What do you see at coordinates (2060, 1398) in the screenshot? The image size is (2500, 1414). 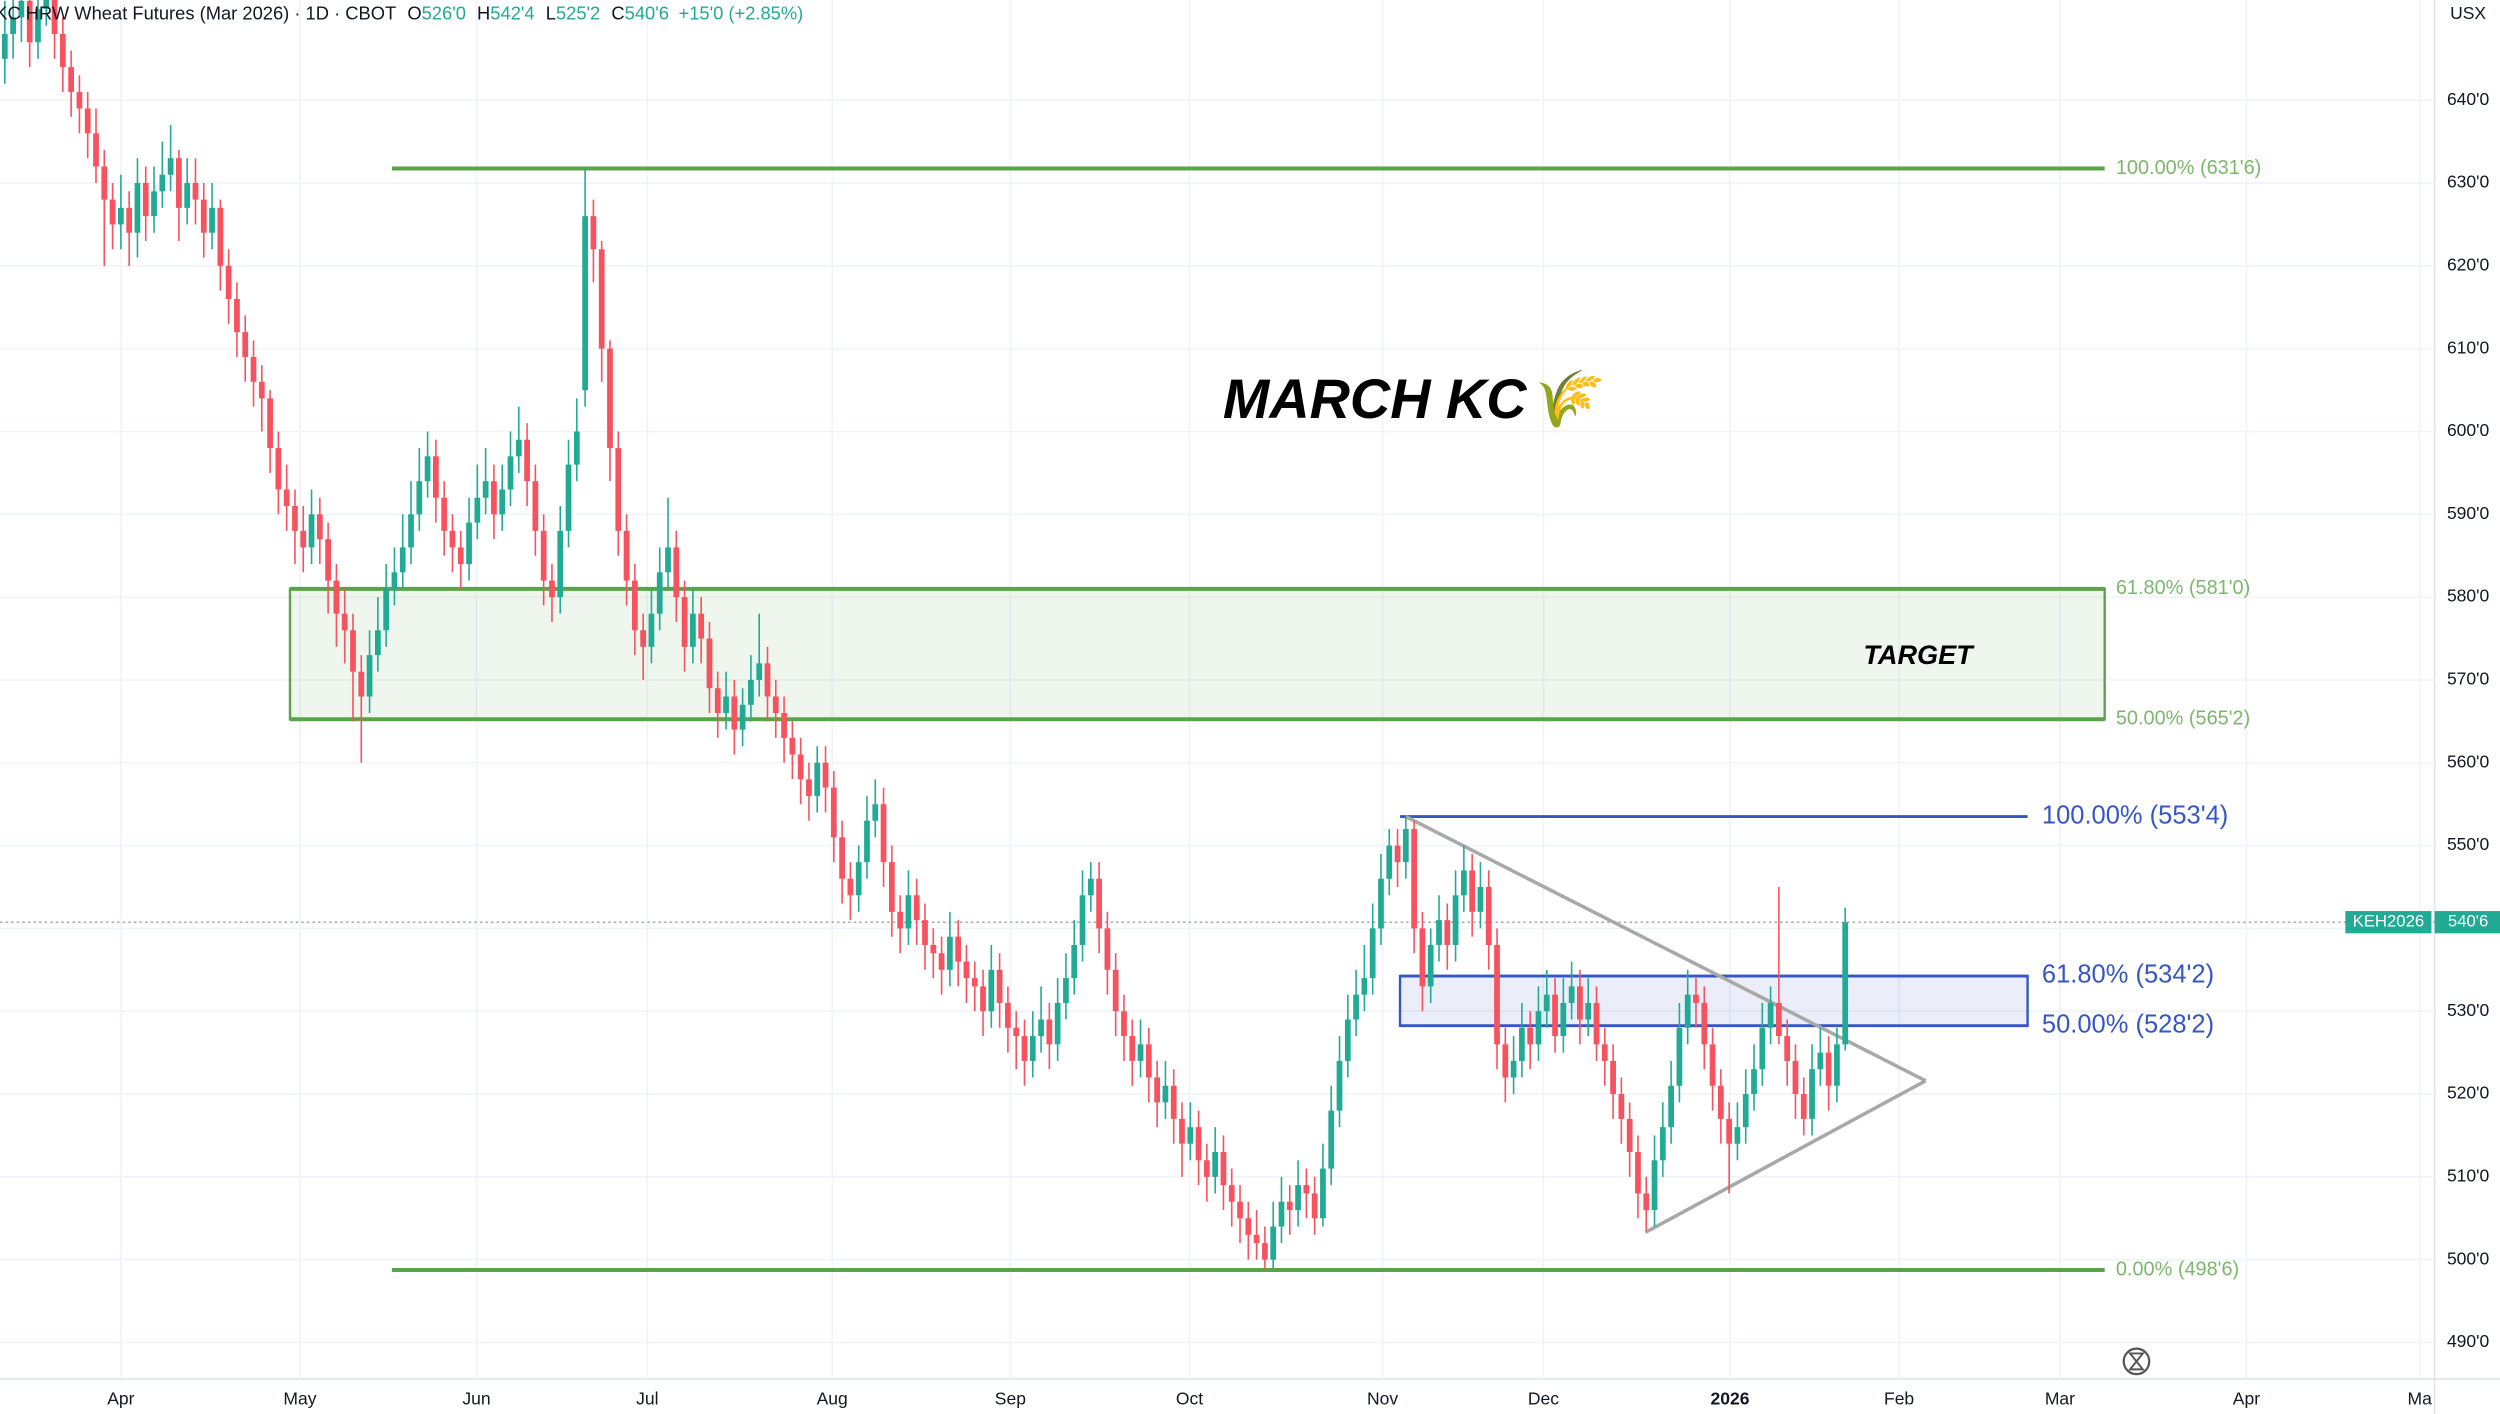 I see `x-tick-label: Mar` at bounding box center [2060, 1398].